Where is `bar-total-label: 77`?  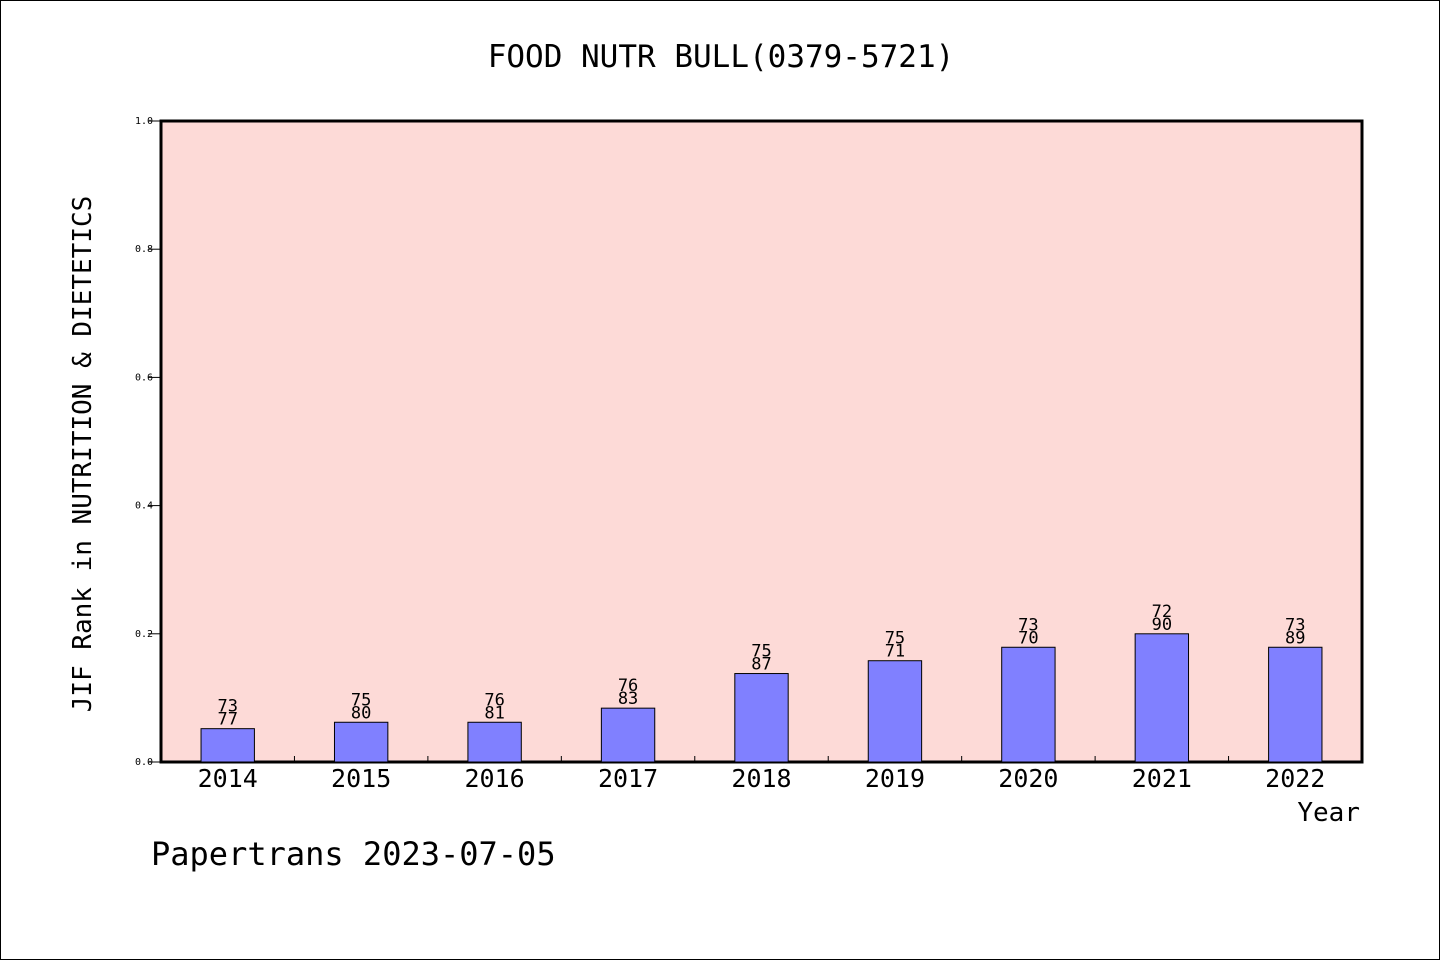
bar-total-label: 77 is located at coordinates (227, 720).